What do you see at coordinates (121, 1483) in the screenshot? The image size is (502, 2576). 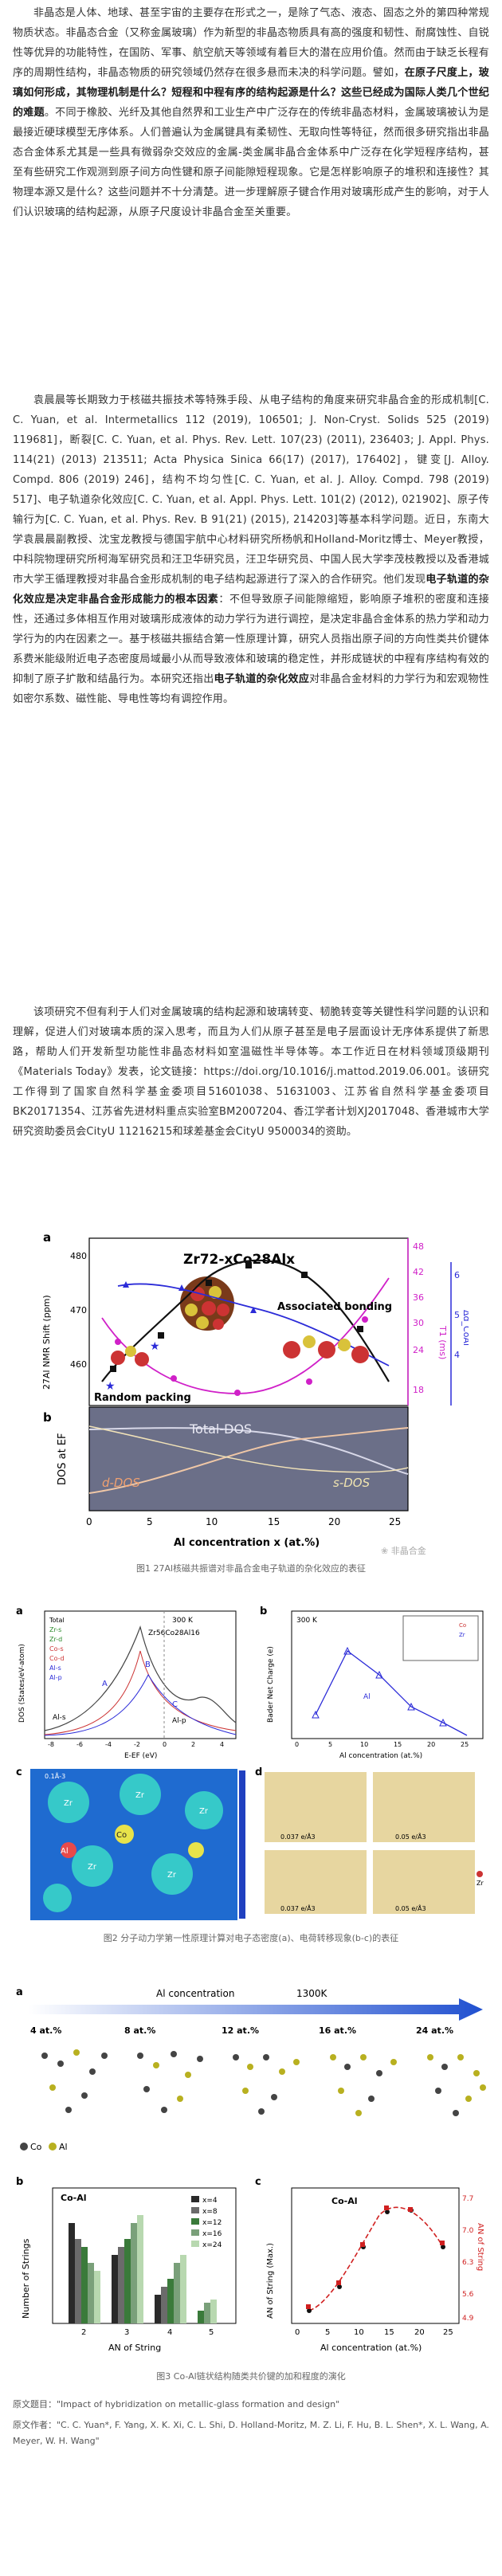 I see `d-dos-label: d-DOS` at bounding box center [121, 1483].